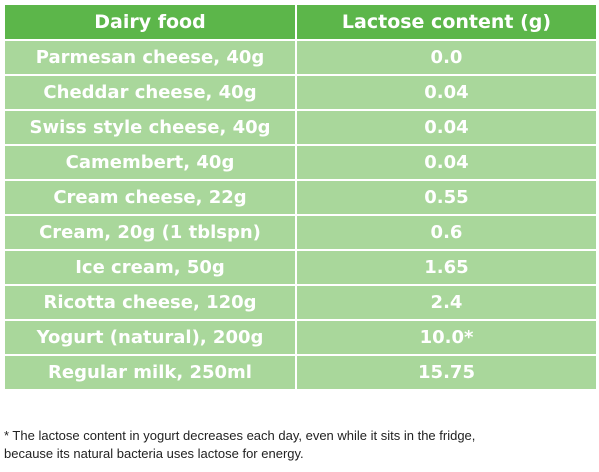 This screenshot has width=599, height=472. I want to click on food-cell: Camembert, 40g, so click(150, 162).